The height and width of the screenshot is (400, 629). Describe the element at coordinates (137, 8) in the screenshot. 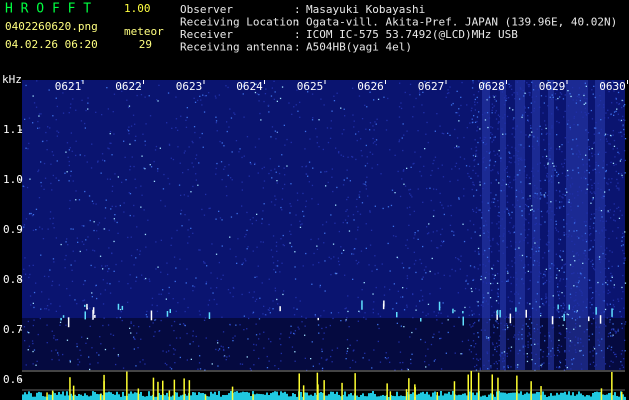

I see `app-version: 1.00` at that location.